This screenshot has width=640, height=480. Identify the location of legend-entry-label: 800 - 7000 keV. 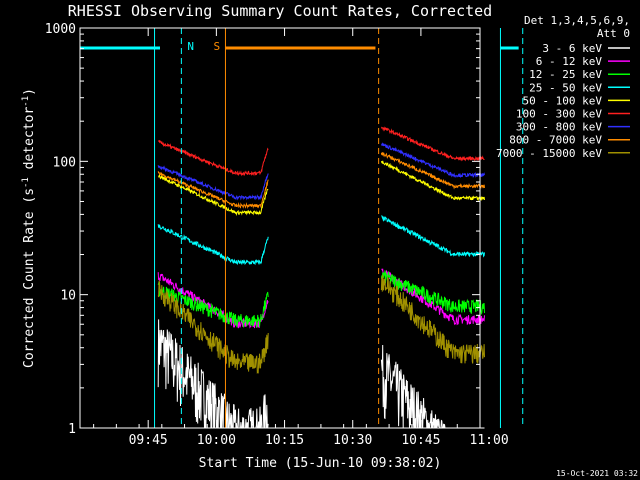
(555, 140).